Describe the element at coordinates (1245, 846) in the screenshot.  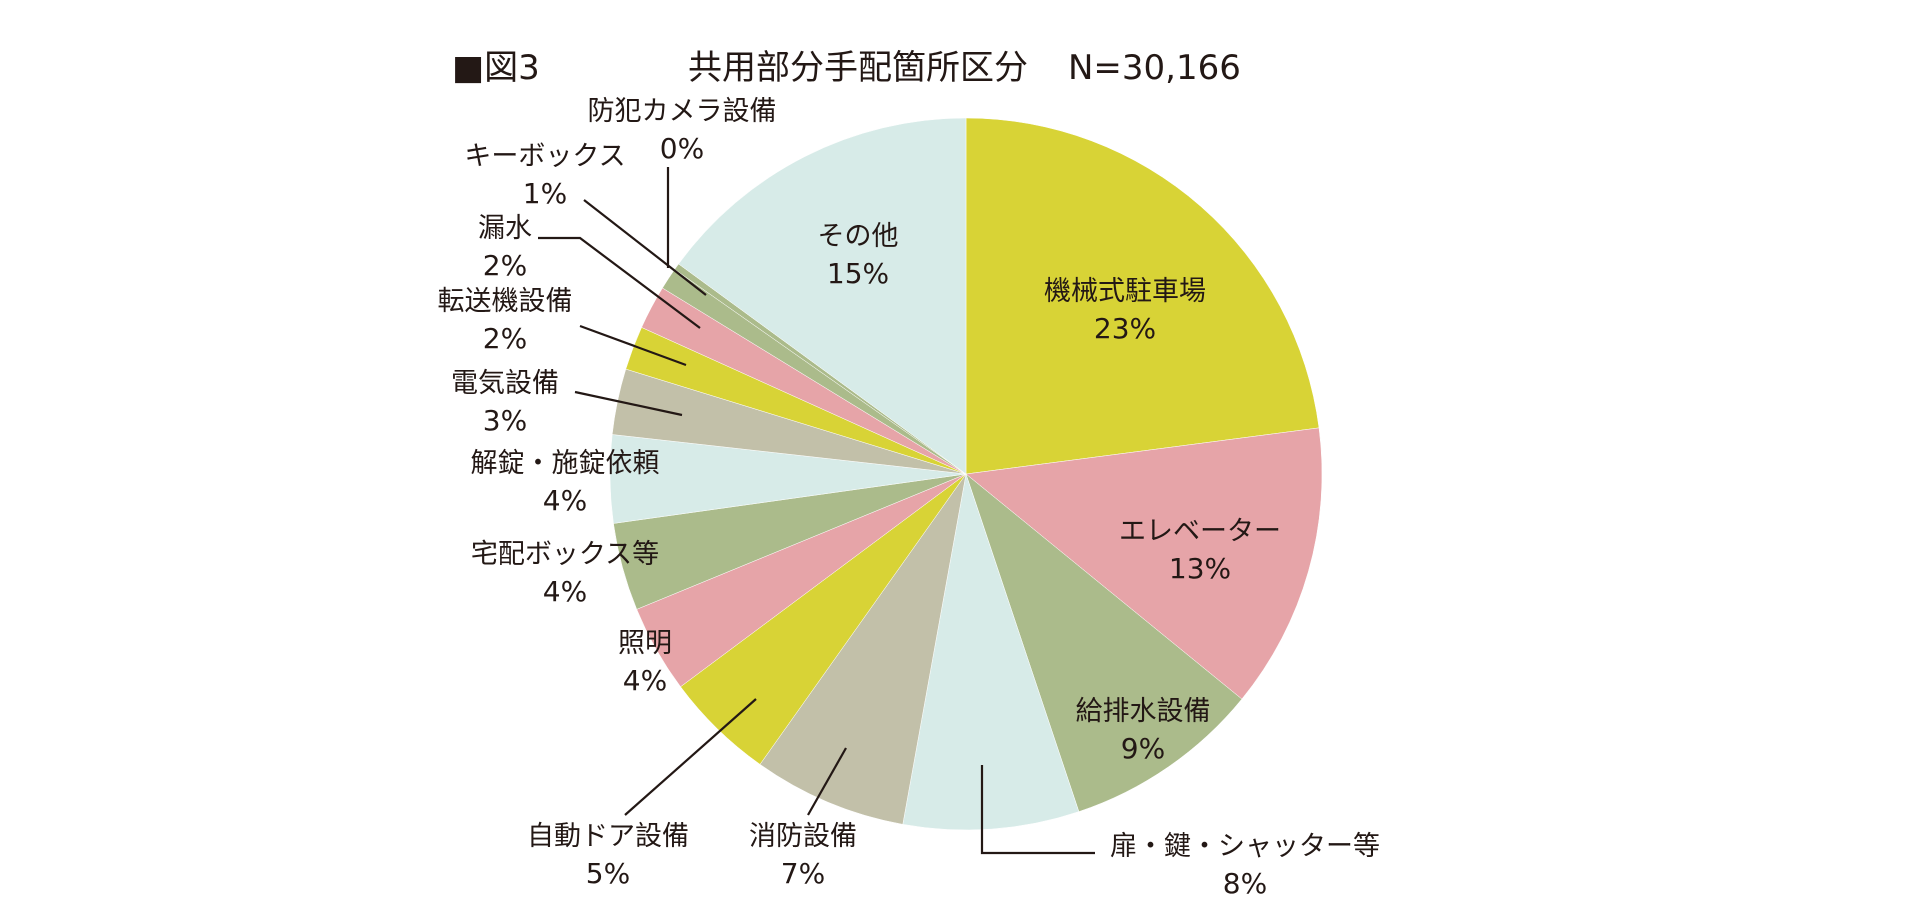
I see `slice-label: 扉・鍵・シャッター等` at that location.